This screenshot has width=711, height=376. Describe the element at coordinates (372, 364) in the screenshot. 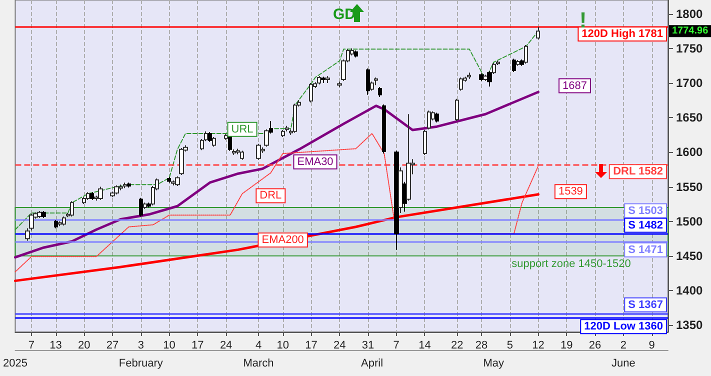

I see `x2-tick-label: April` at that location.